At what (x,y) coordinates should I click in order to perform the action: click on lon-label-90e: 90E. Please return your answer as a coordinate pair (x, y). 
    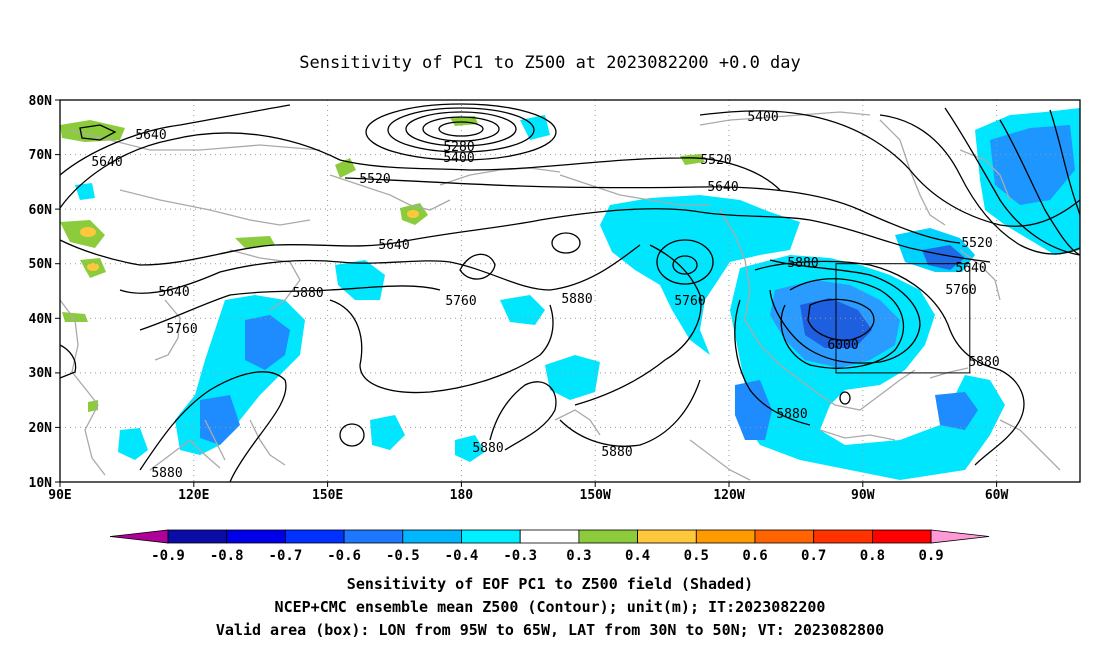
    Looking at the image, I should click on (59, 495).